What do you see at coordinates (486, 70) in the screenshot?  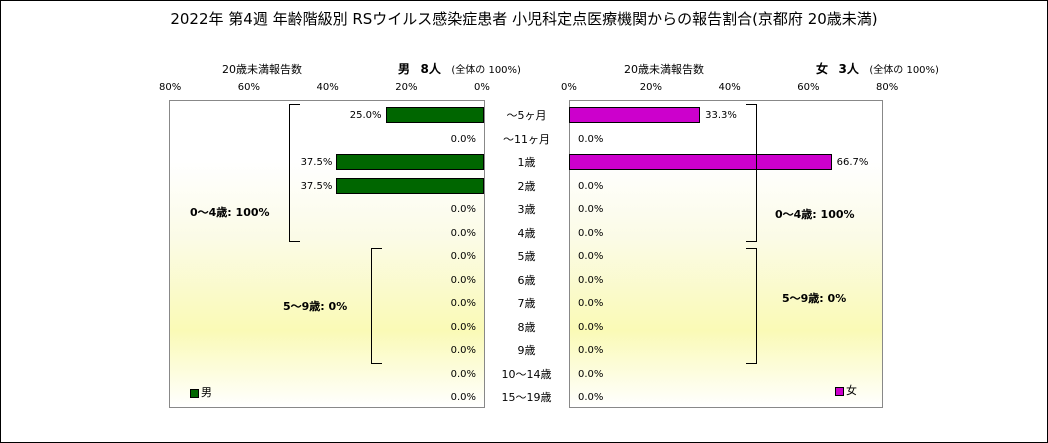 I see `male-total: (全体の 100%)` at bounding box center [486, 70].